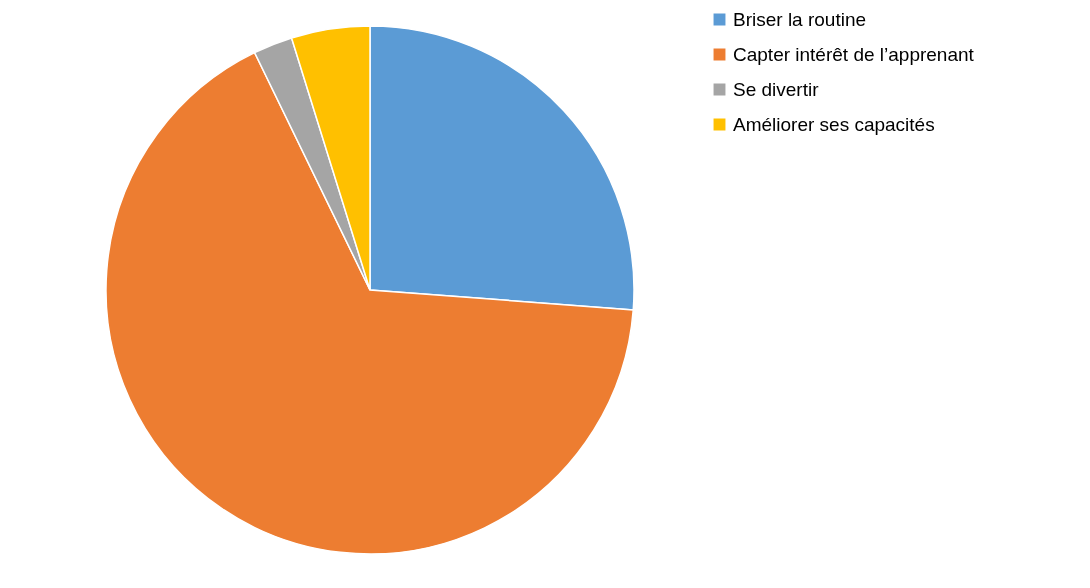  What do you see at coordinates (776, 89) in the screenshot?
I see `legend-label: Se divertir` at bounding box center [776, 89].